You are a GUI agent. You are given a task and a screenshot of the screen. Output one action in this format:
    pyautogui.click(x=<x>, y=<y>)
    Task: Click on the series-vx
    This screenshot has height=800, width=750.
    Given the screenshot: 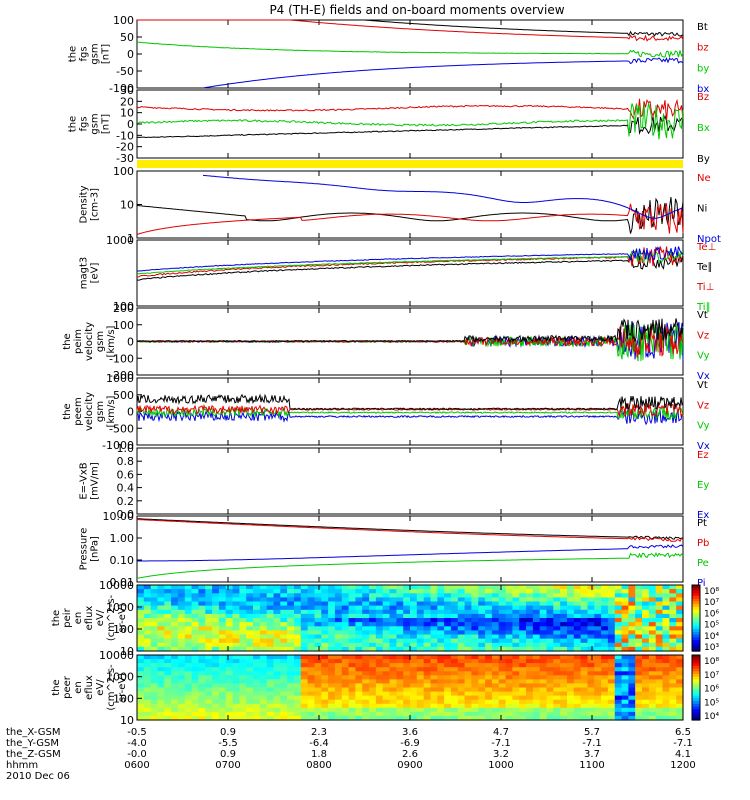 What is the action you would take?
    pyautogui.click(x=410, y=417)
    